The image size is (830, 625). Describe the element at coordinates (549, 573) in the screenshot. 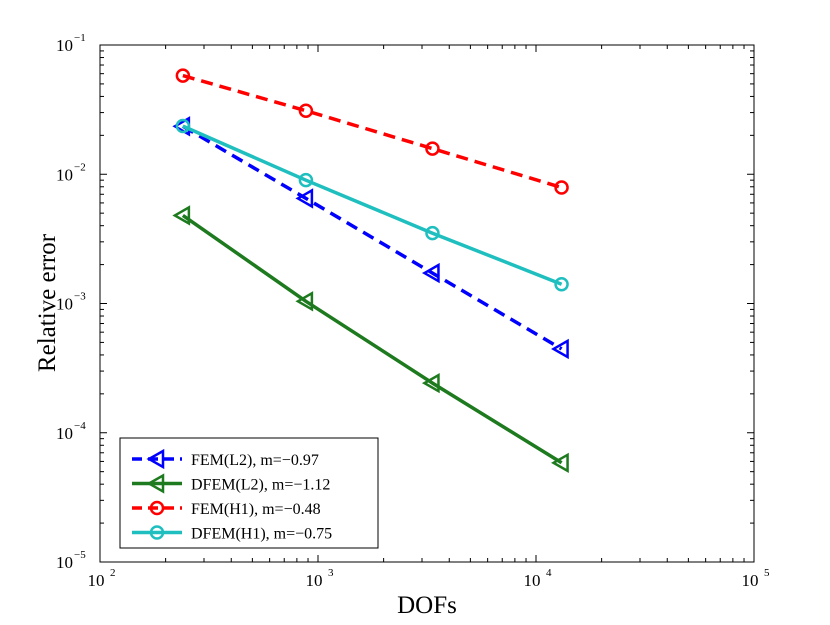

I see `x-tick-exponent: 4` at that location.